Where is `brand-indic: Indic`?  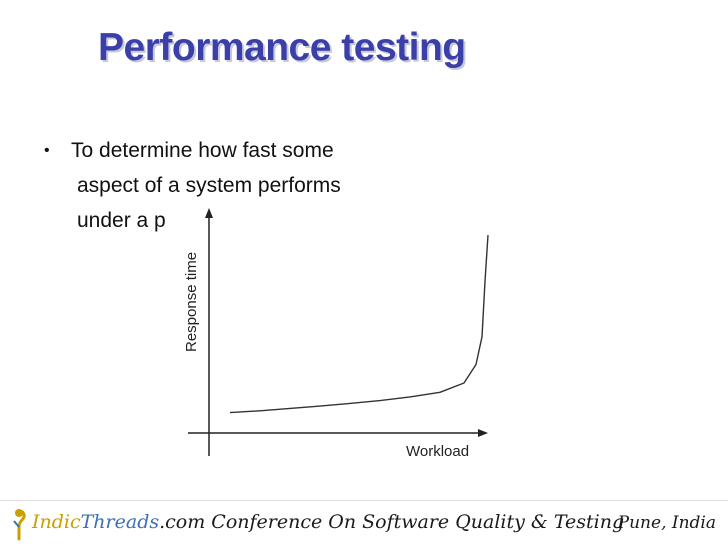 brand-indic: Indic is located at coordinates (56, 522).